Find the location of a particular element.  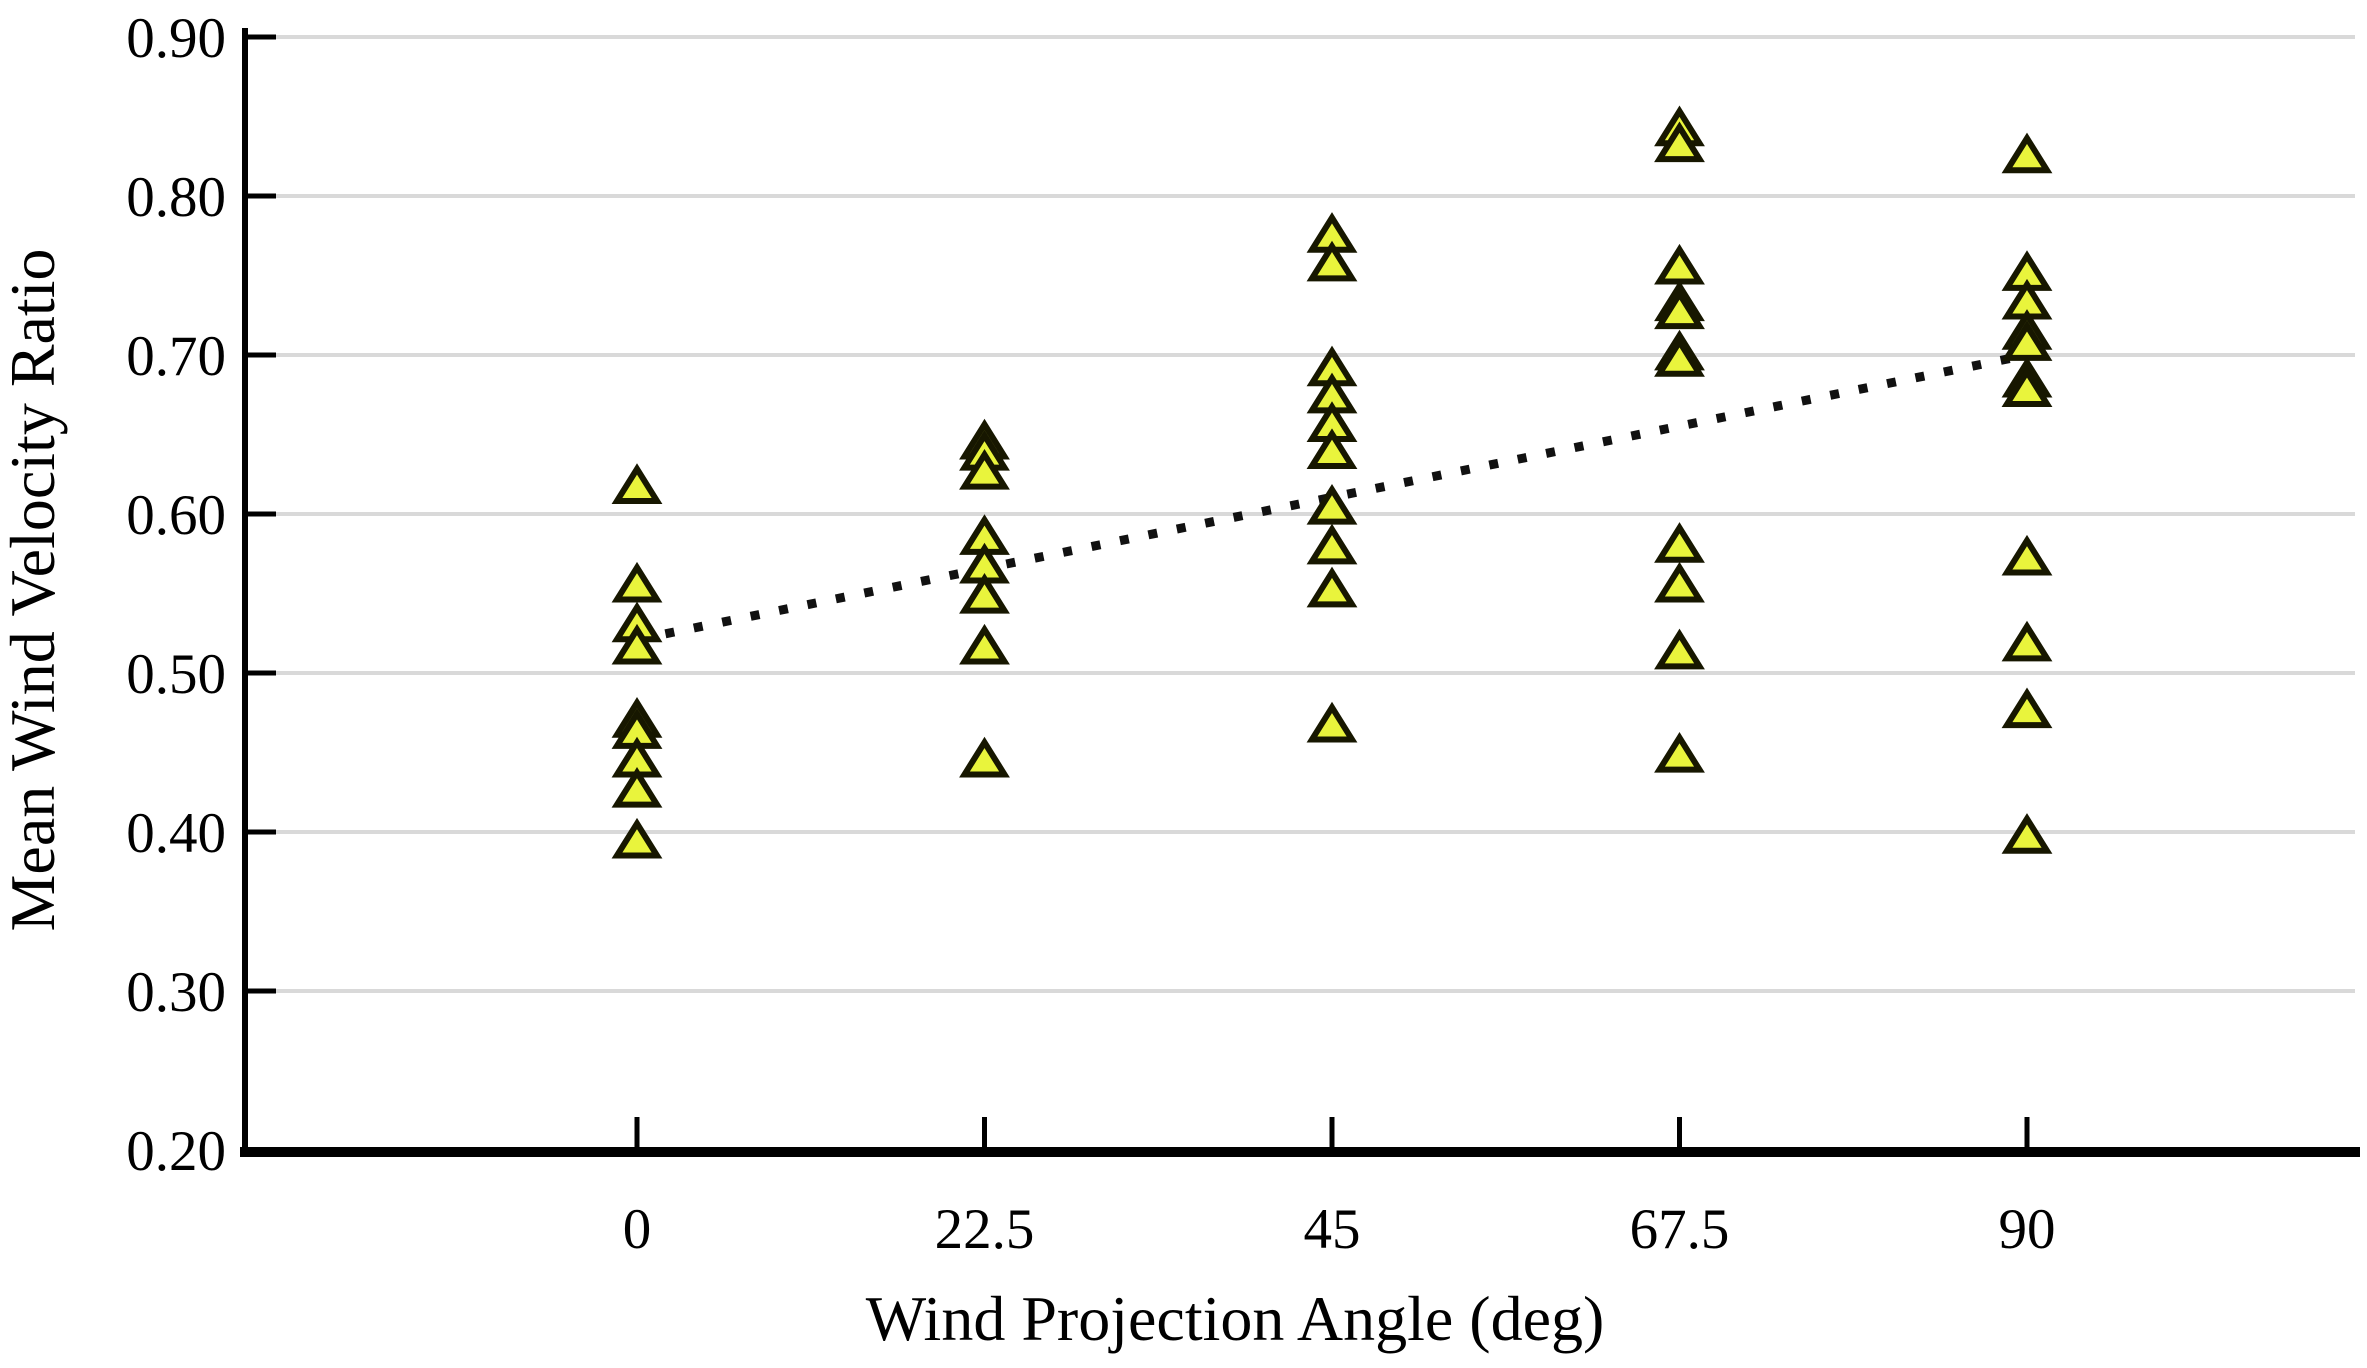

x-tick-label: 0 is located at coordinates (637, 1229).